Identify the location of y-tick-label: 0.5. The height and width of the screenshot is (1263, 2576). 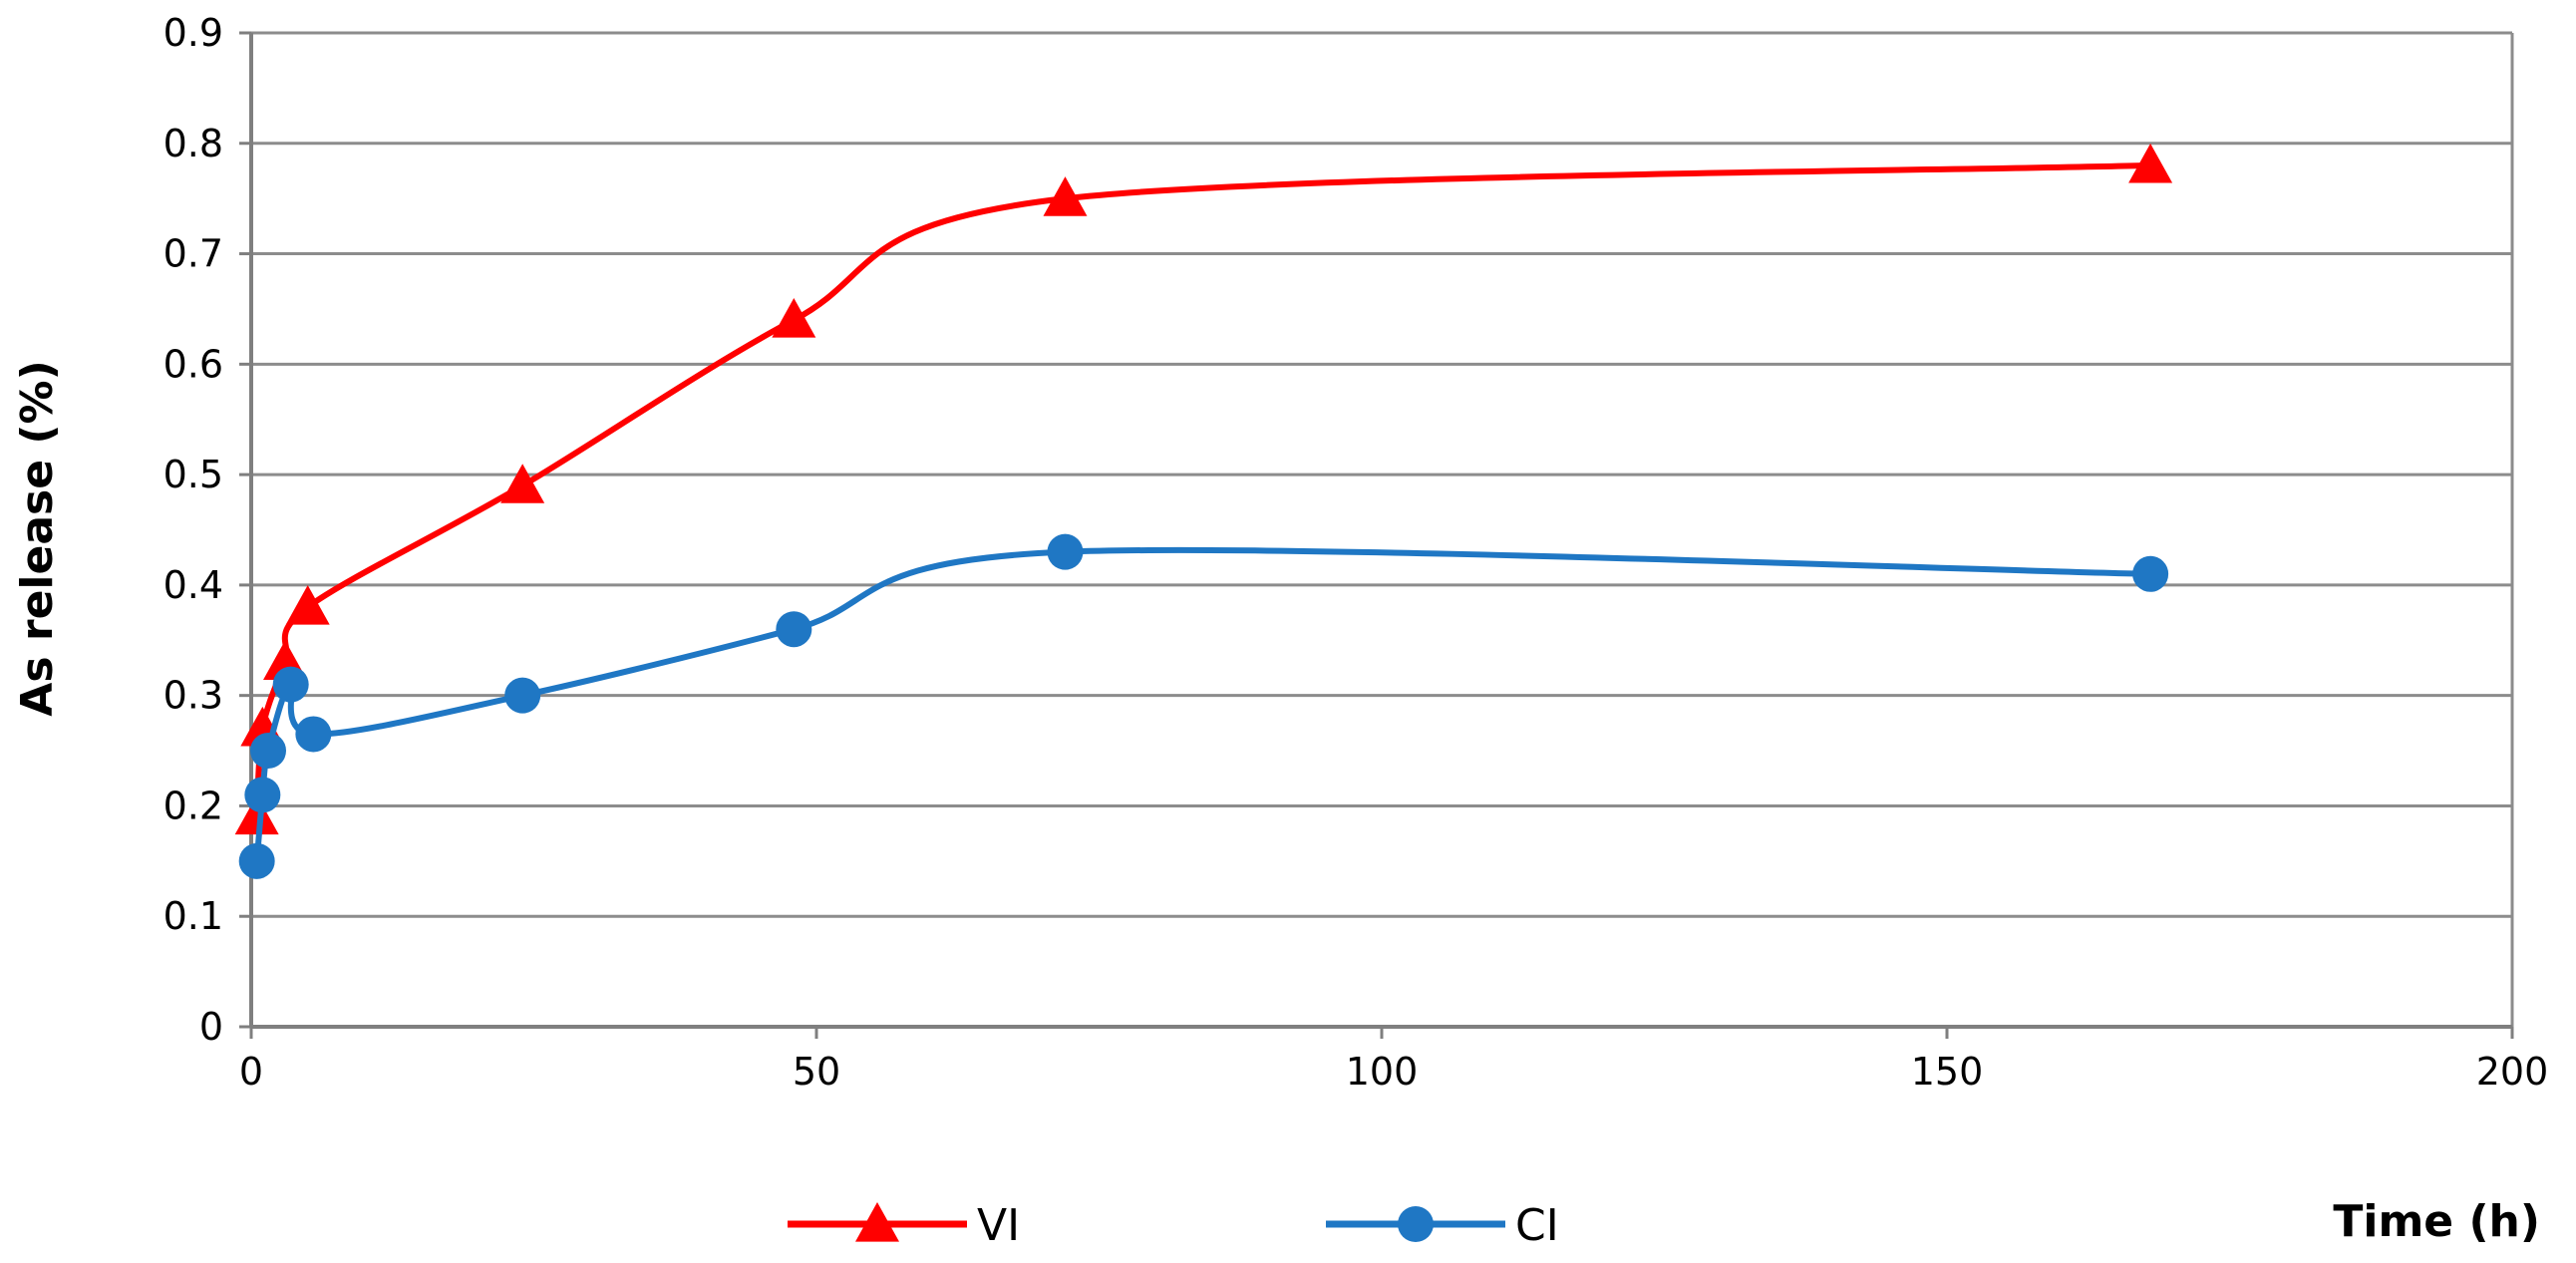
(193, 474).